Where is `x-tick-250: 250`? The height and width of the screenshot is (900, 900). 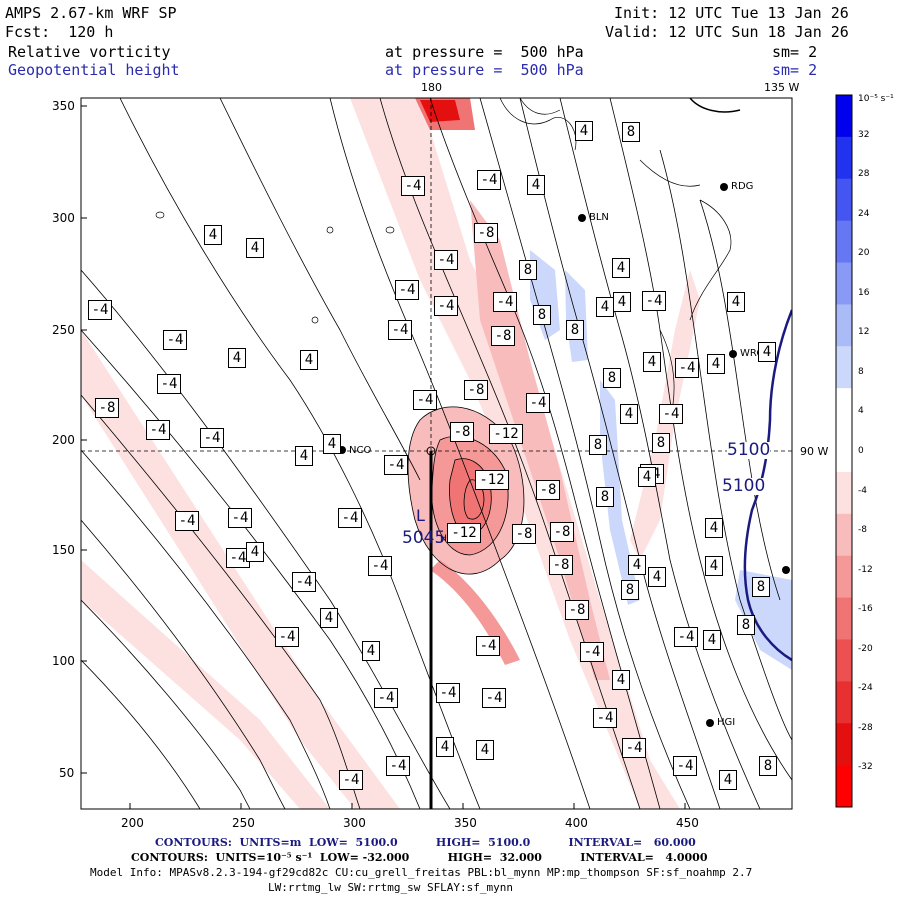 x-tick-250: 250 is located at coordinates (243, 823).